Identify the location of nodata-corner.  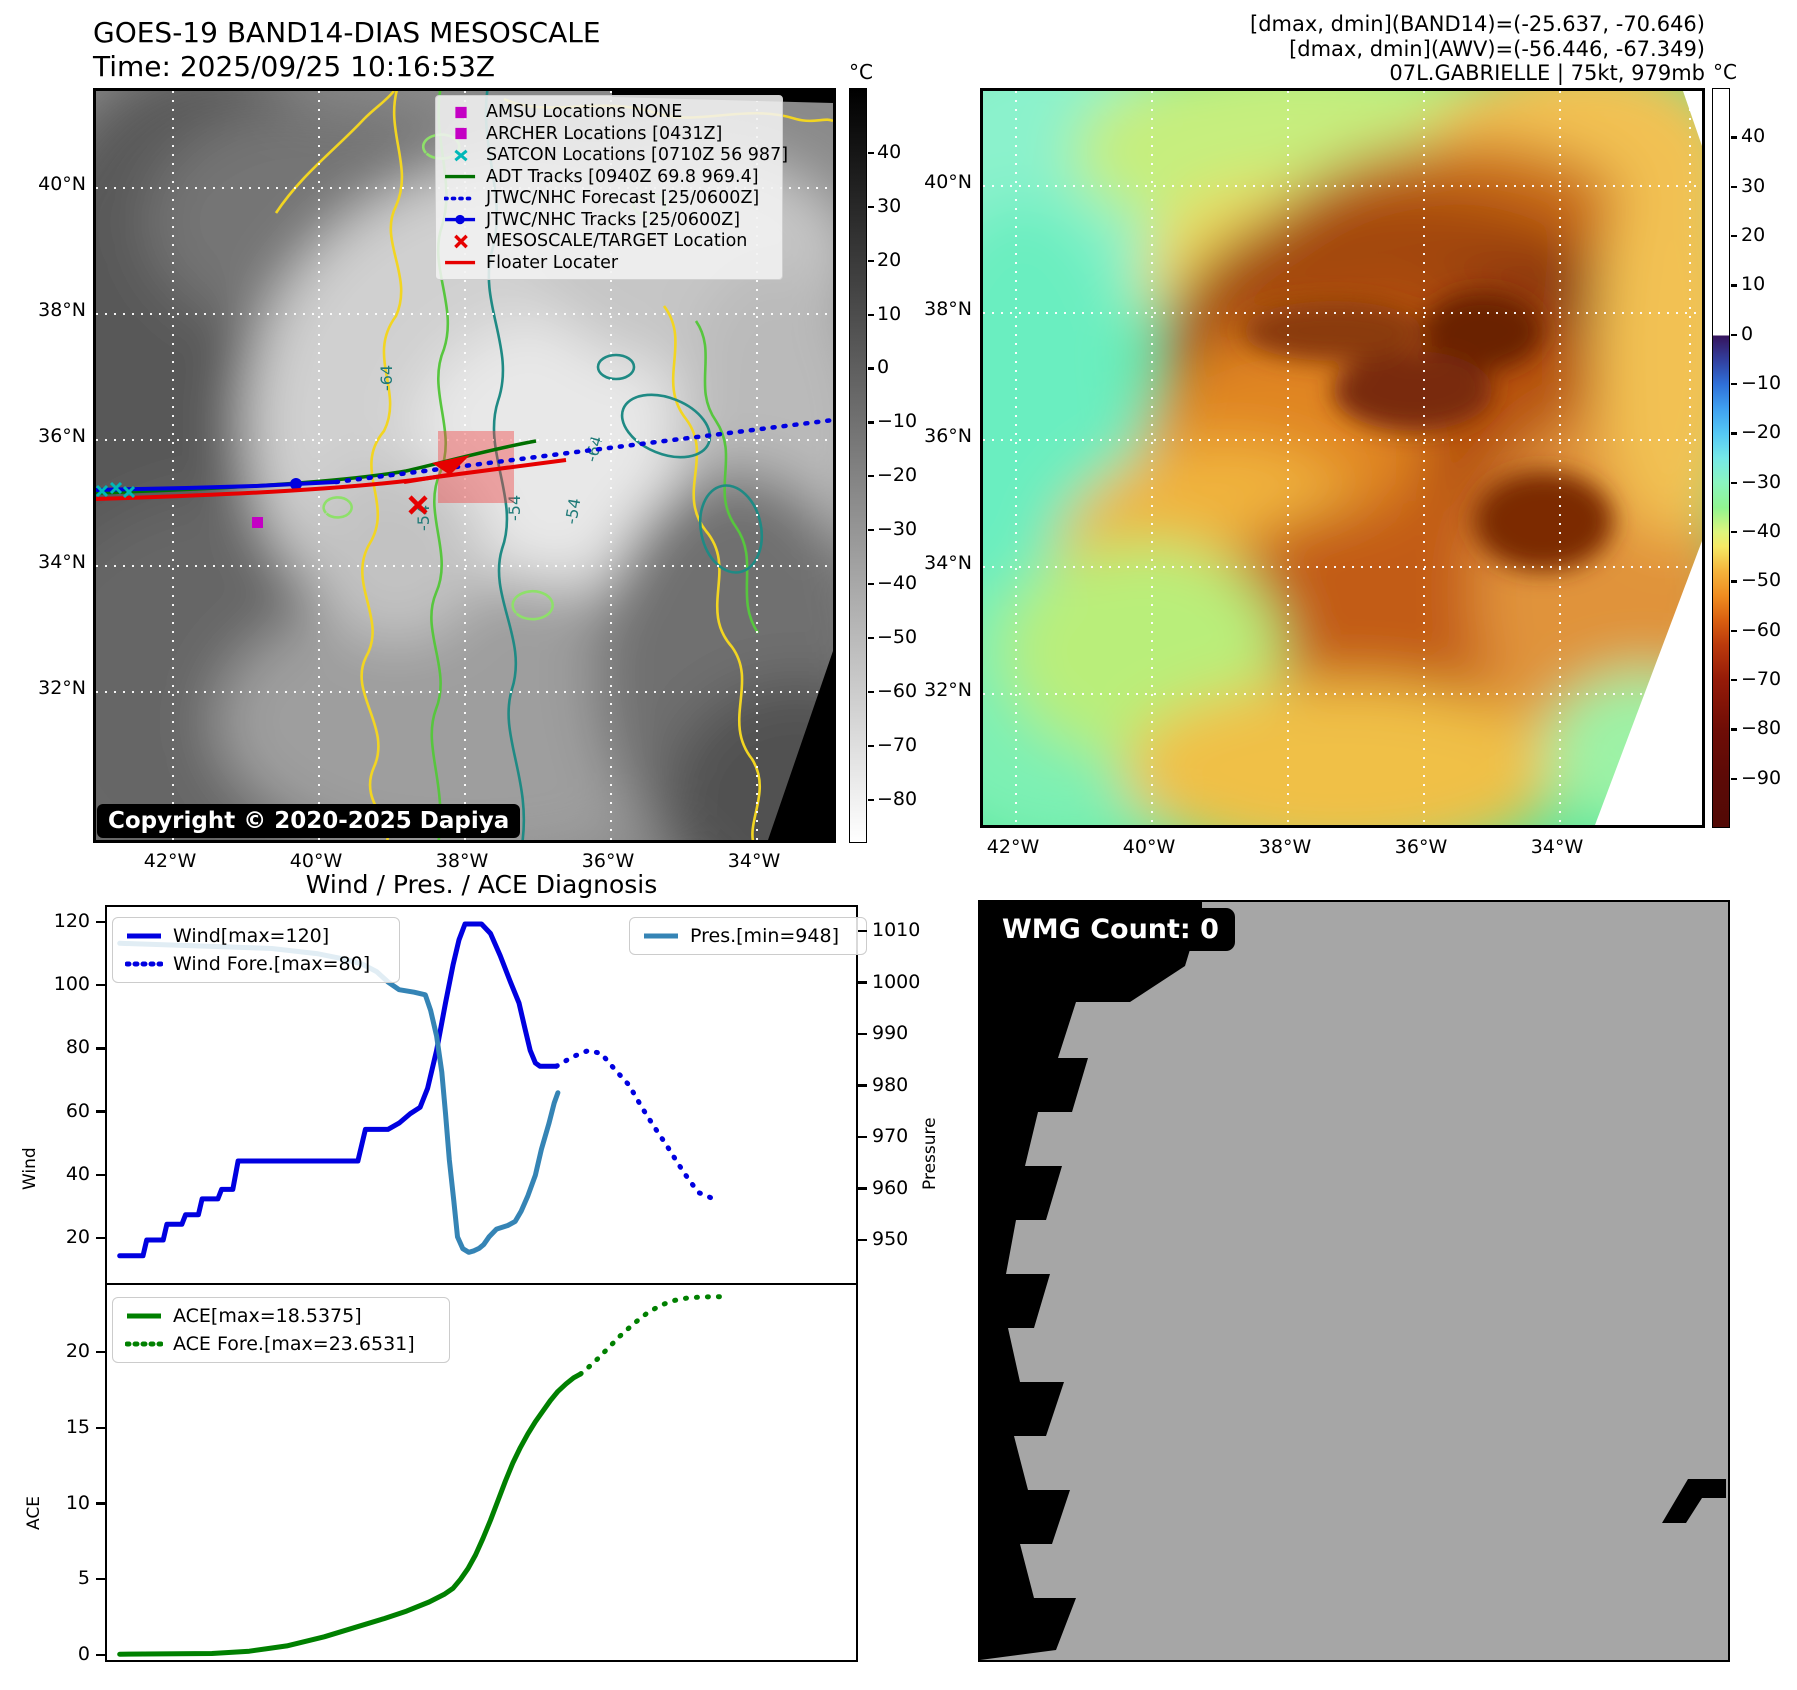
(800, 745).